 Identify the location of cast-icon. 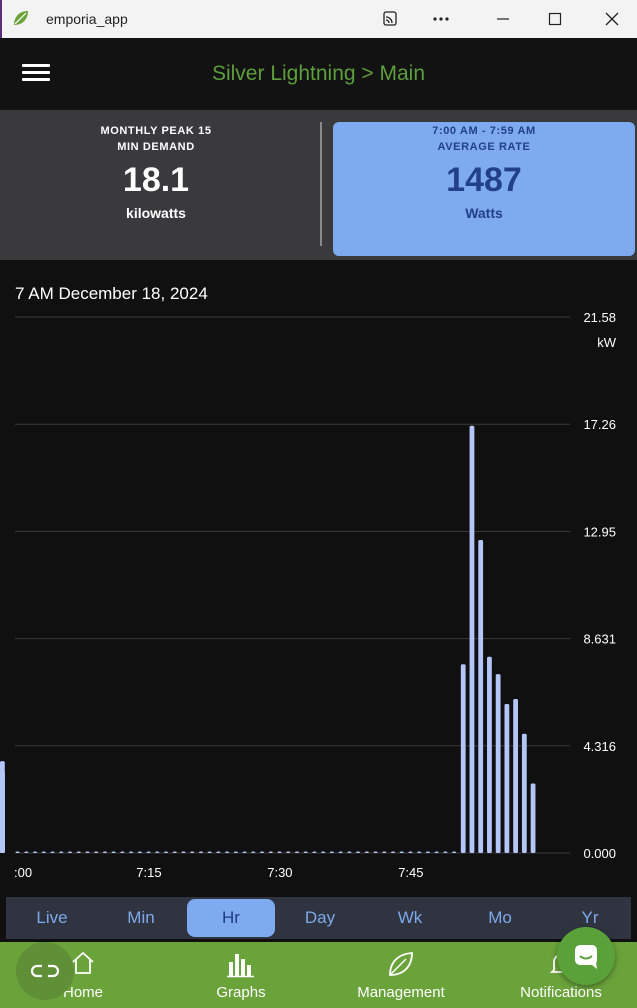
(390, 19).